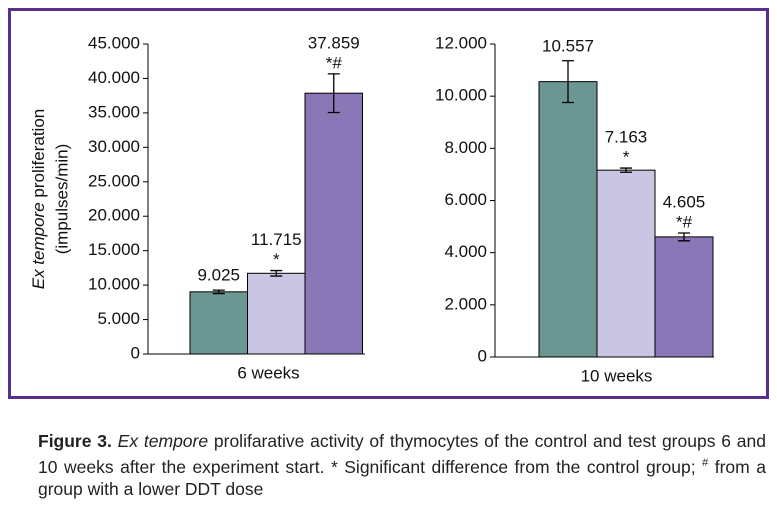 Image resolution: width=777 pixels, height=515 pixels. What do you see at coordinates (114, 111) in the screenshot?
I see `y-tick-label: 35.000` at bounding box center [114, 111].